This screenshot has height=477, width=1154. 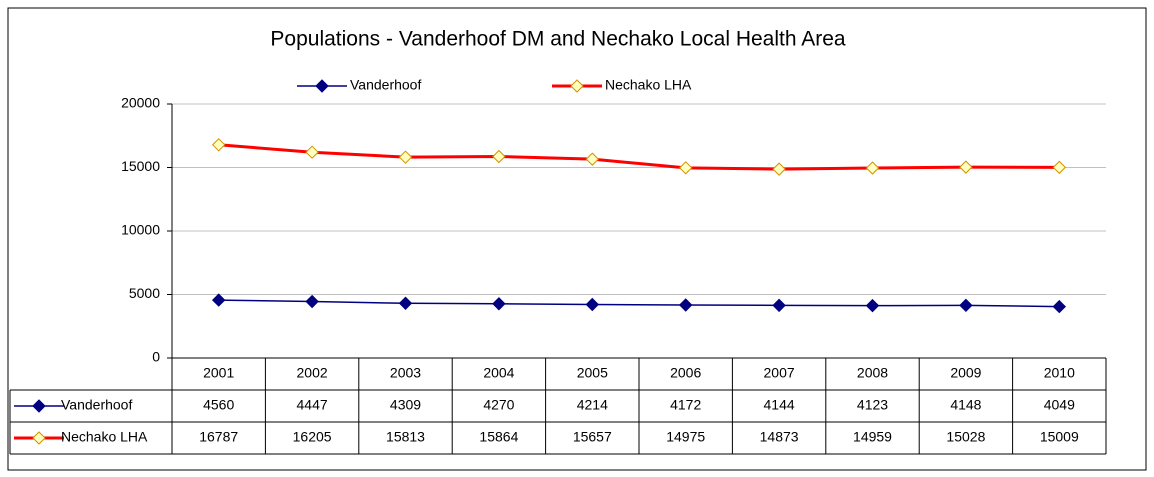 I want to click on y-tick-label: 5000, so click(x=144, y=293).